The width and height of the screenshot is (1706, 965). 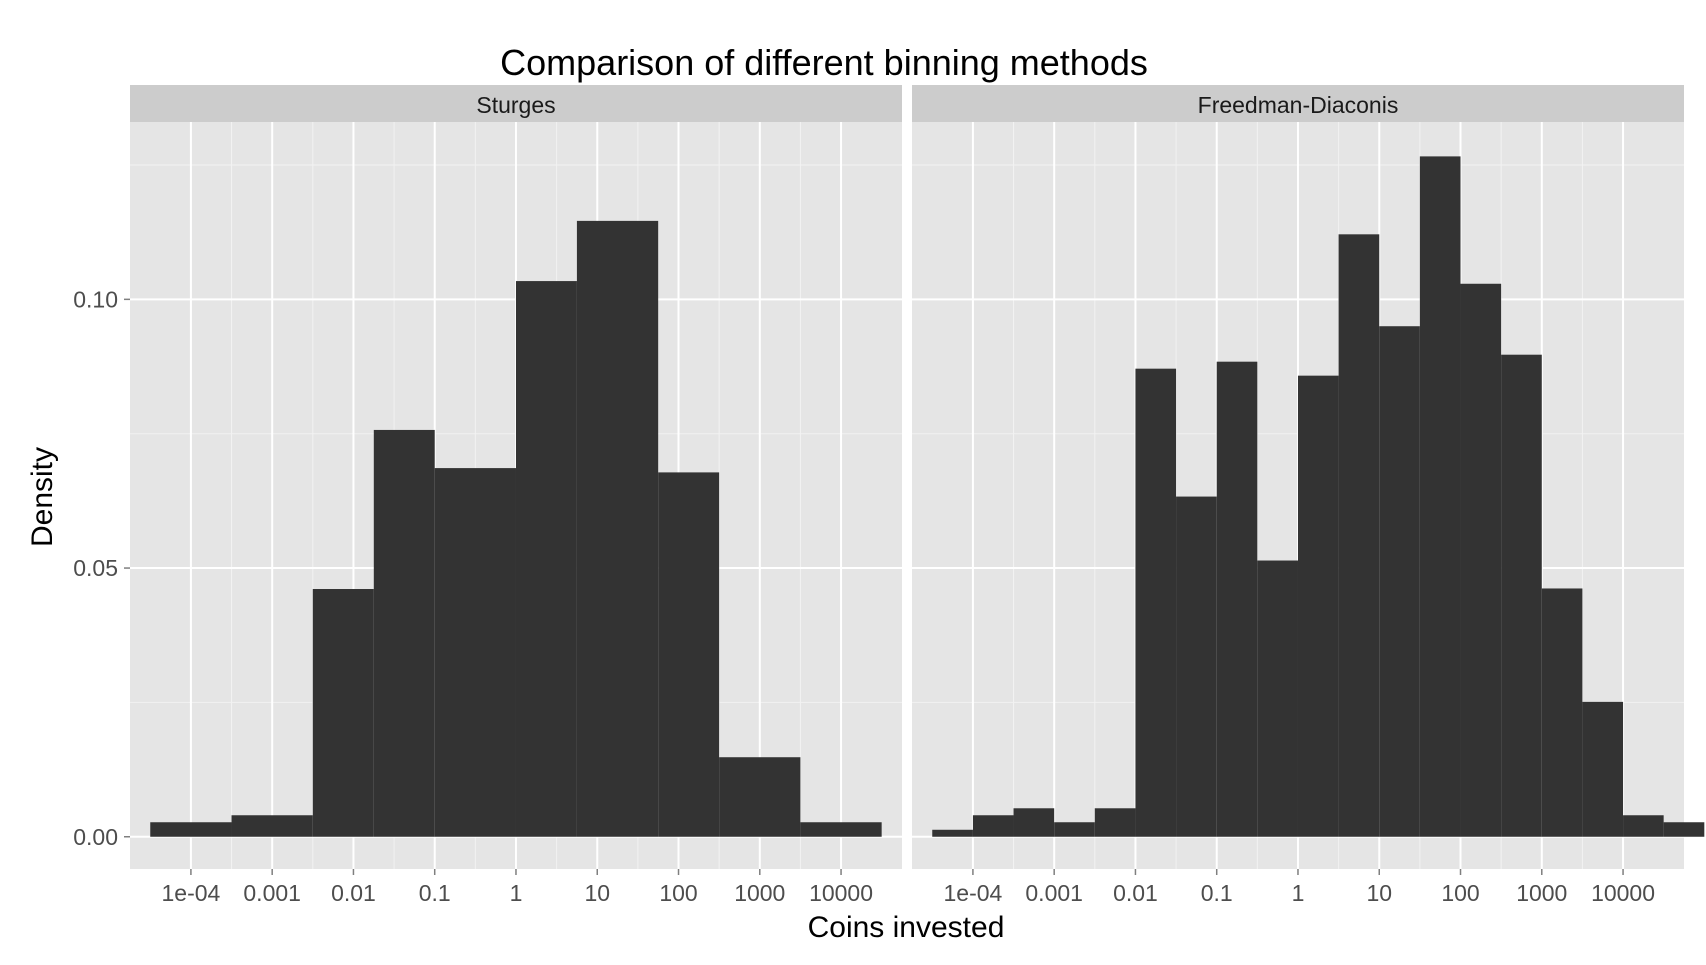 I want to click on x-axis-title: Coins invested, so click(x=906, y=927).